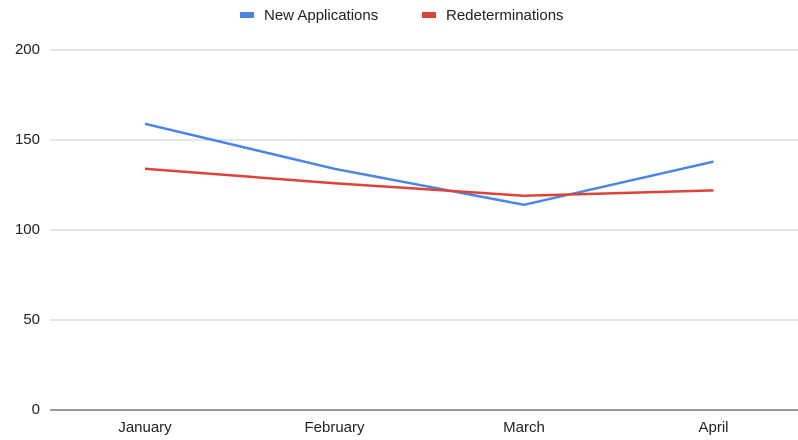 This screenshot has width=798, height=440. I want to click on x-tick-label: February, so click(334, 427).